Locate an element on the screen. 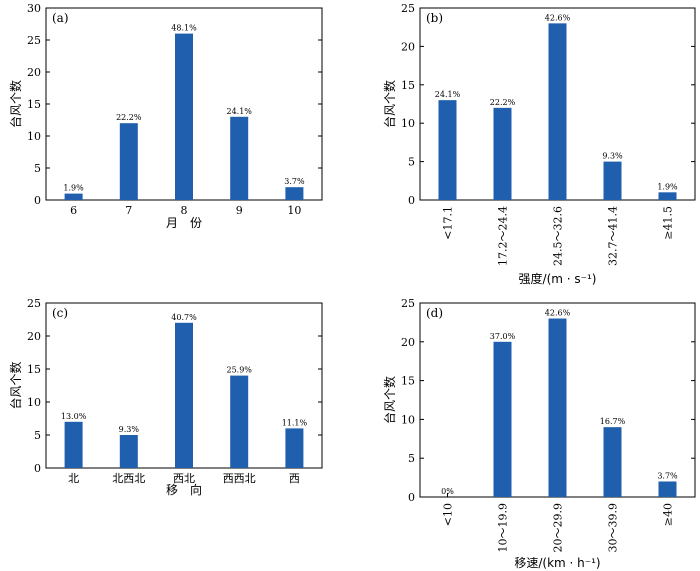 The width and height of the screenshot is (700, 571). x-tick-label: <17.1 is located at coordinates (448, 223).